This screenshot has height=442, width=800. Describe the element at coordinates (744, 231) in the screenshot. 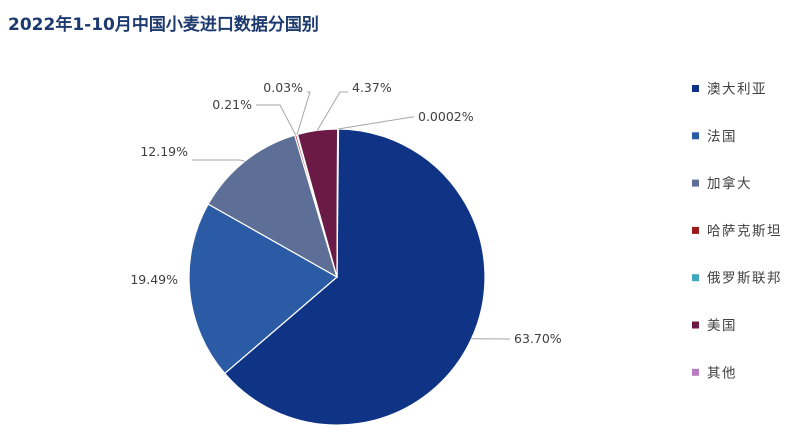

I see `legend-label-3: 哈萨克斯坦` at that location.